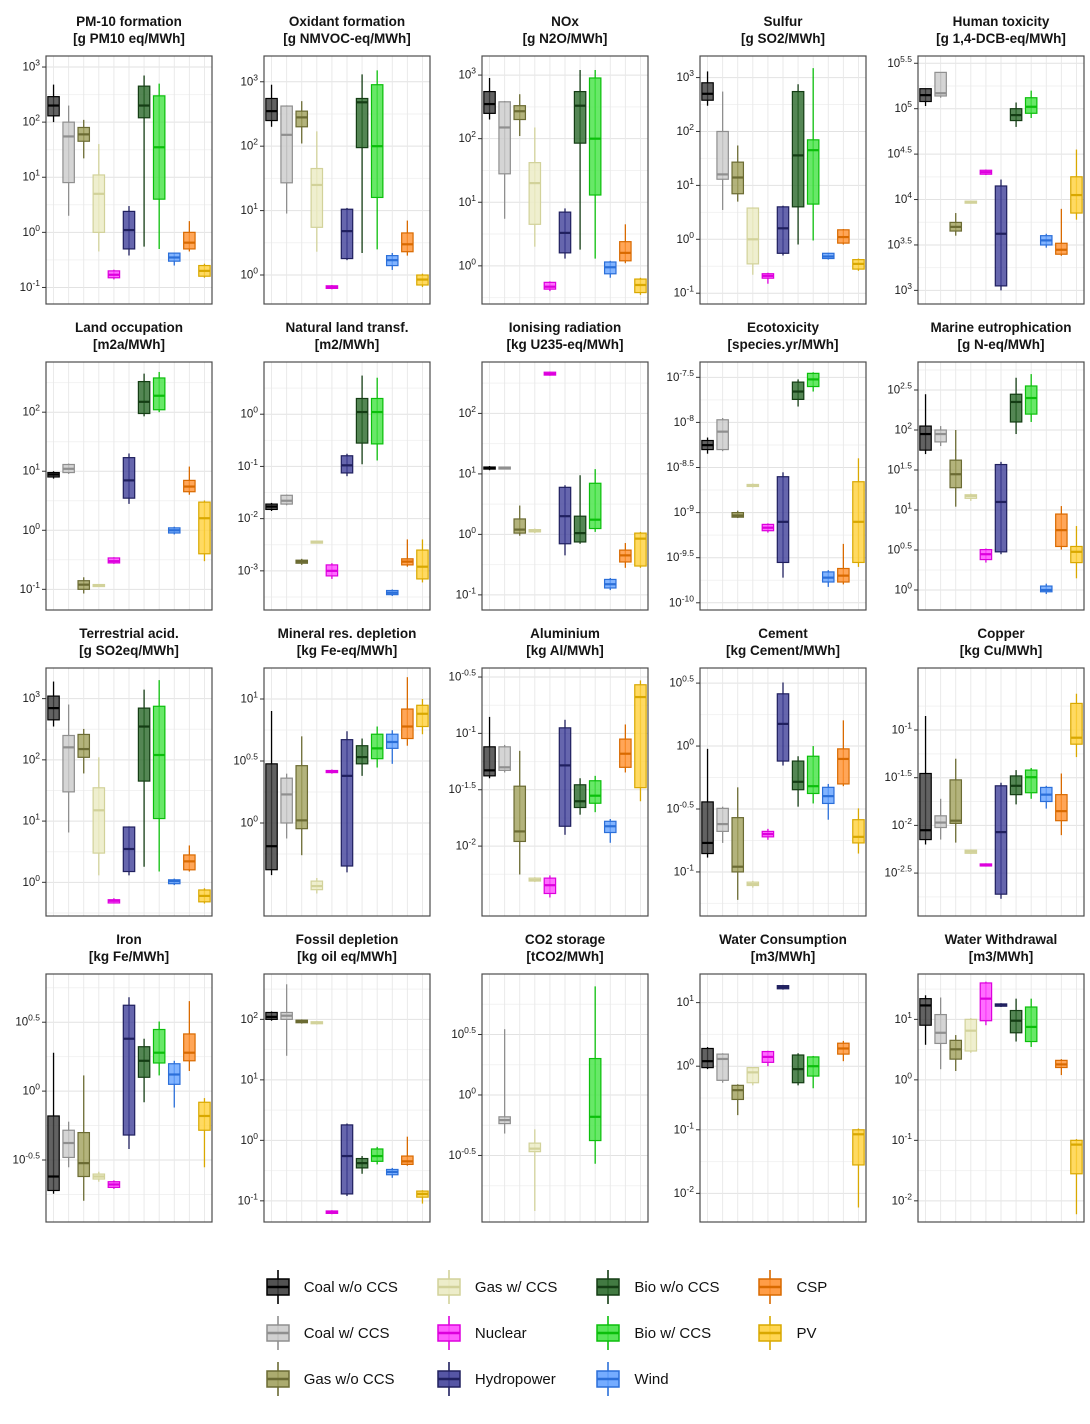 The image size is (1090, 1424). I want to click on y-tick-label: 10-7.5, so click(681, 376).